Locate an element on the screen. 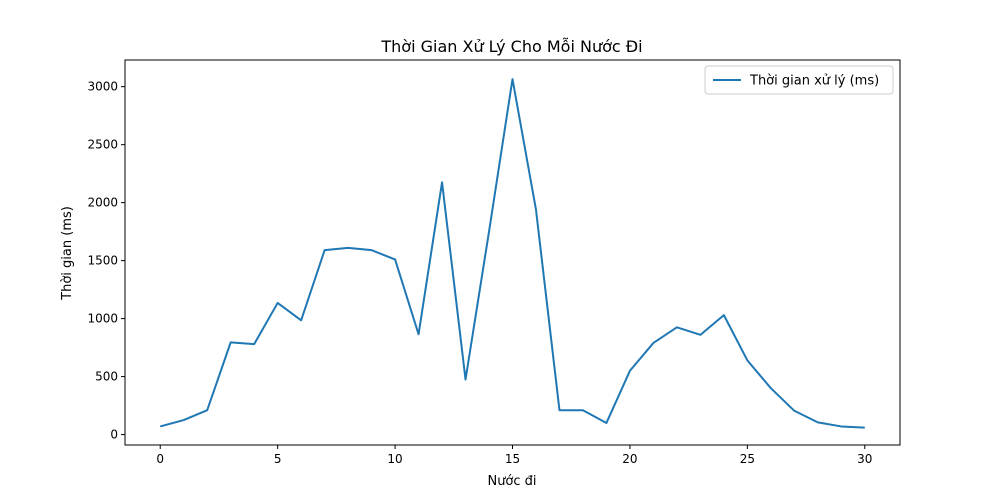 The width and height of the screenshot is (1000, 500). x-tick-label: 0 is located at coordinates (160, 459).